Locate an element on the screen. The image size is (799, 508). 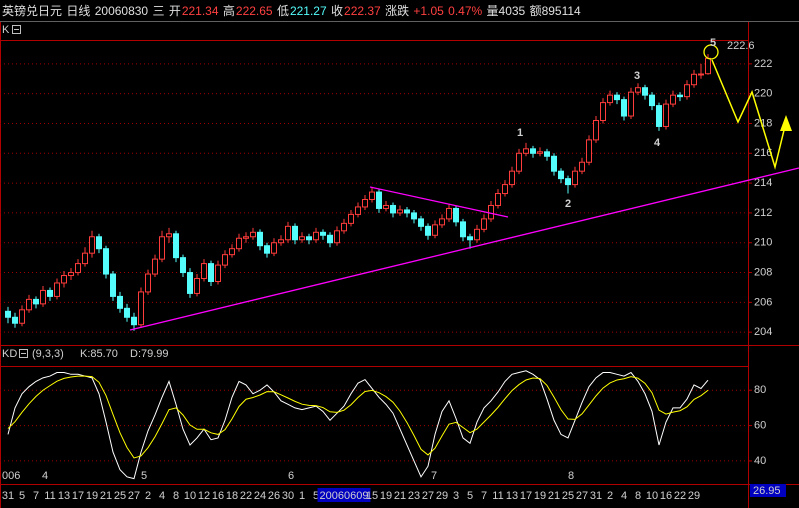
month-label: 4 is located at coordinates (45, 476).